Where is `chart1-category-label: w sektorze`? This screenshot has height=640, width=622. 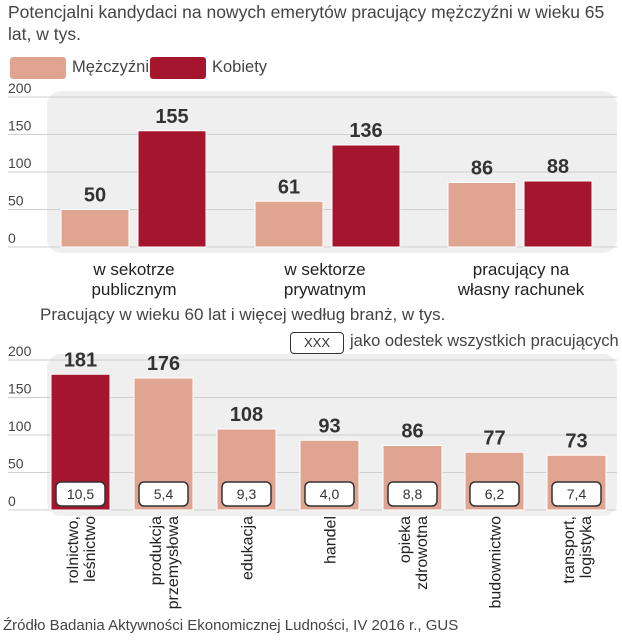
chart1-category-label: w sektorze is located at coordinates (324, 269).